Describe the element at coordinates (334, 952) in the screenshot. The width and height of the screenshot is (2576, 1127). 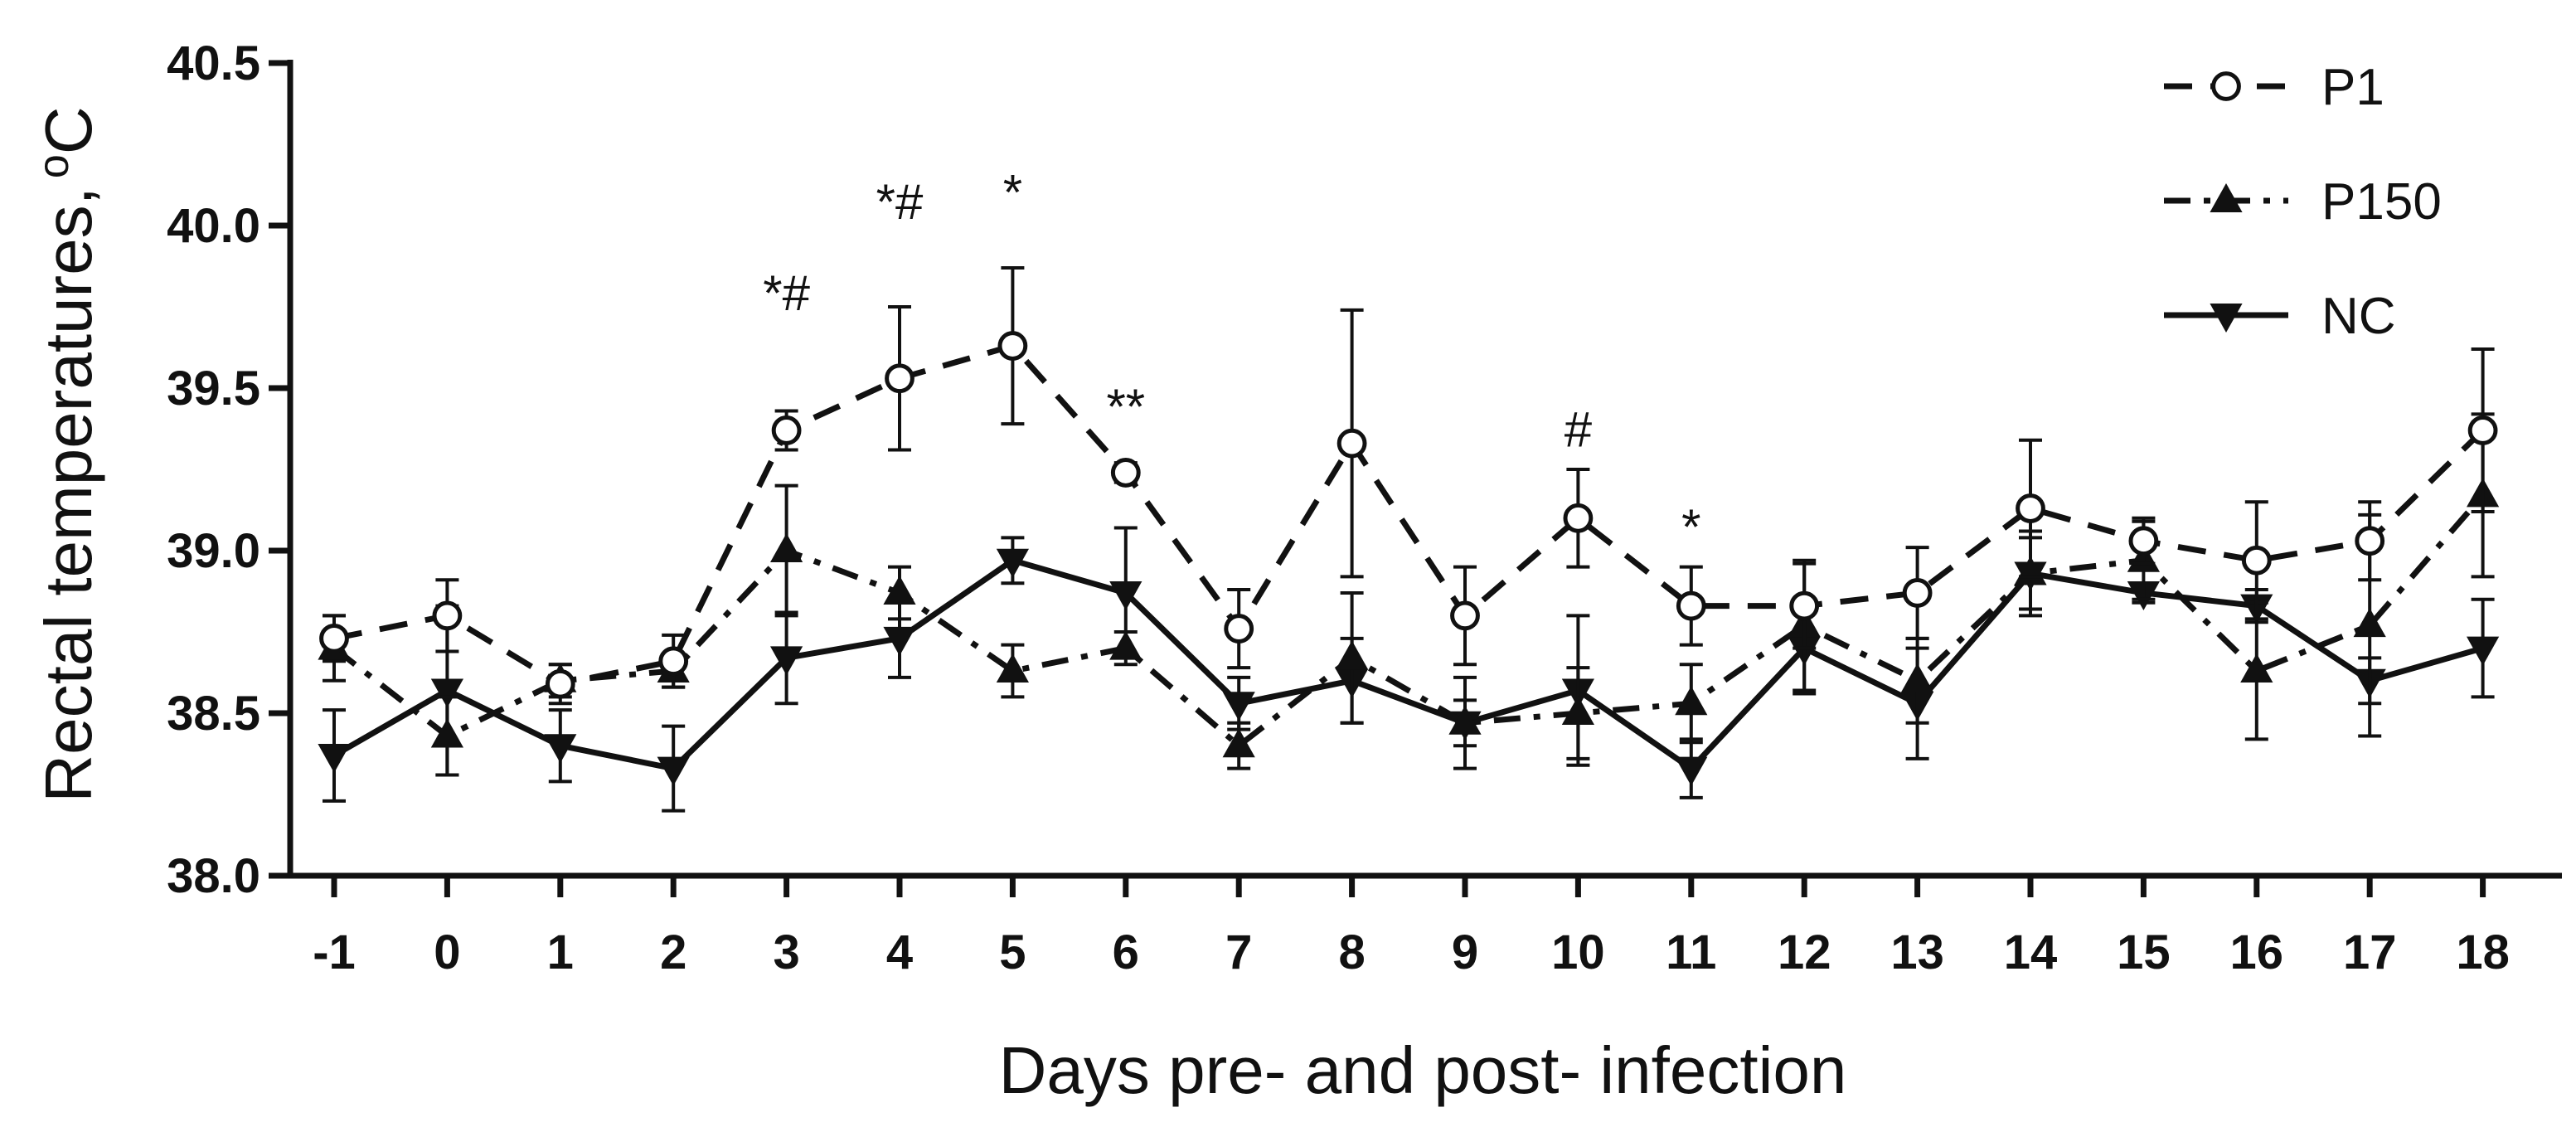
I see `x-tick-label: -1` at that location.